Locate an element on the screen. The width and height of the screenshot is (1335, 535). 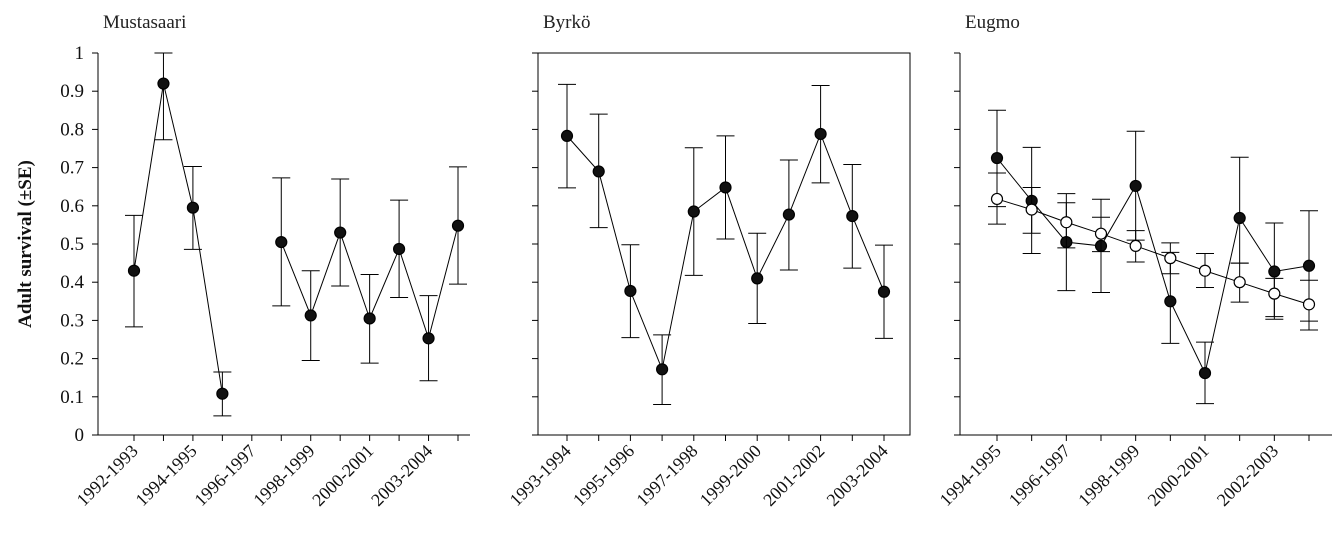
y-tick-label: 0.8 is located at coordinates (72, 129).